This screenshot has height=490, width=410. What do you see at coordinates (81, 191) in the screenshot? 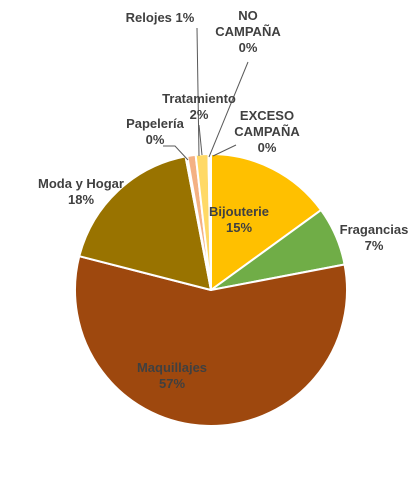
I see `slice-label: Moda y Hogar 18%` at bounding box center [81, 191].